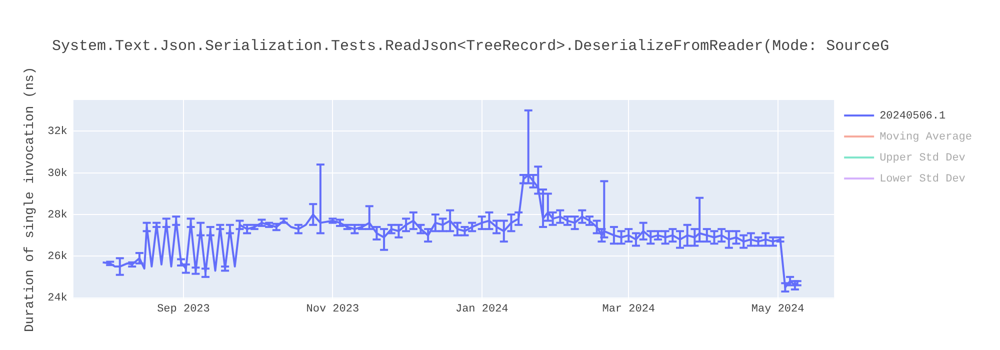  I want to click on legend-label: Upper Std Dev, so click(923, 158).